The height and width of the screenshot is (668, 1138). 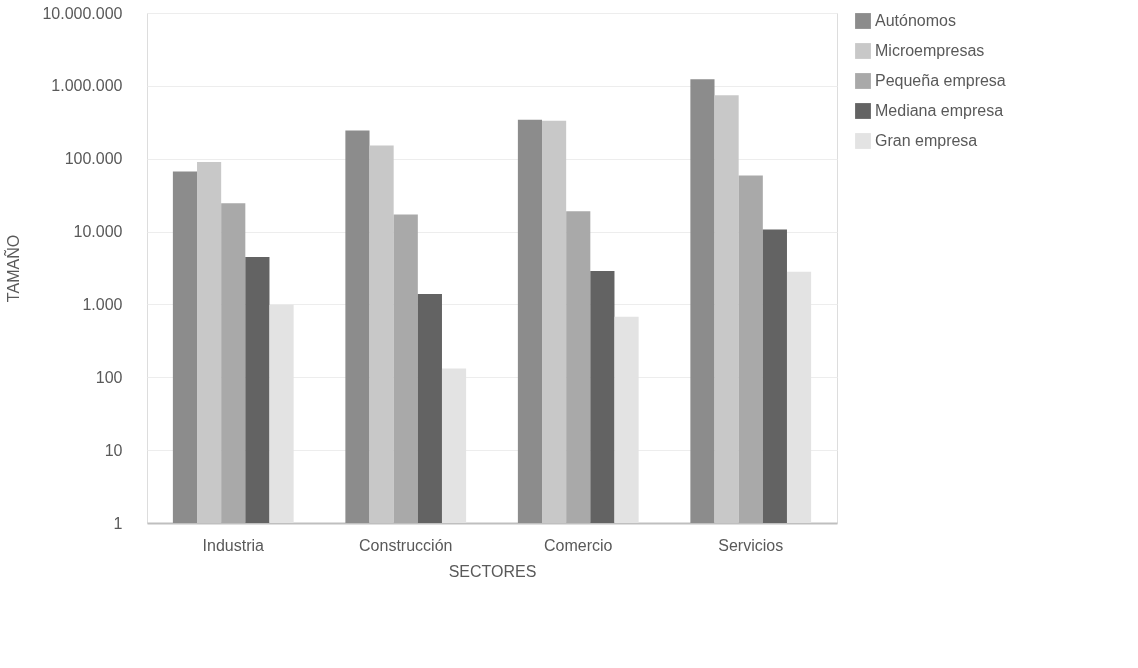 What do you see at coordinates (233, 545) in the screenshot?
I see `x-tick-label: Industria` at bounding box center [233, 545].